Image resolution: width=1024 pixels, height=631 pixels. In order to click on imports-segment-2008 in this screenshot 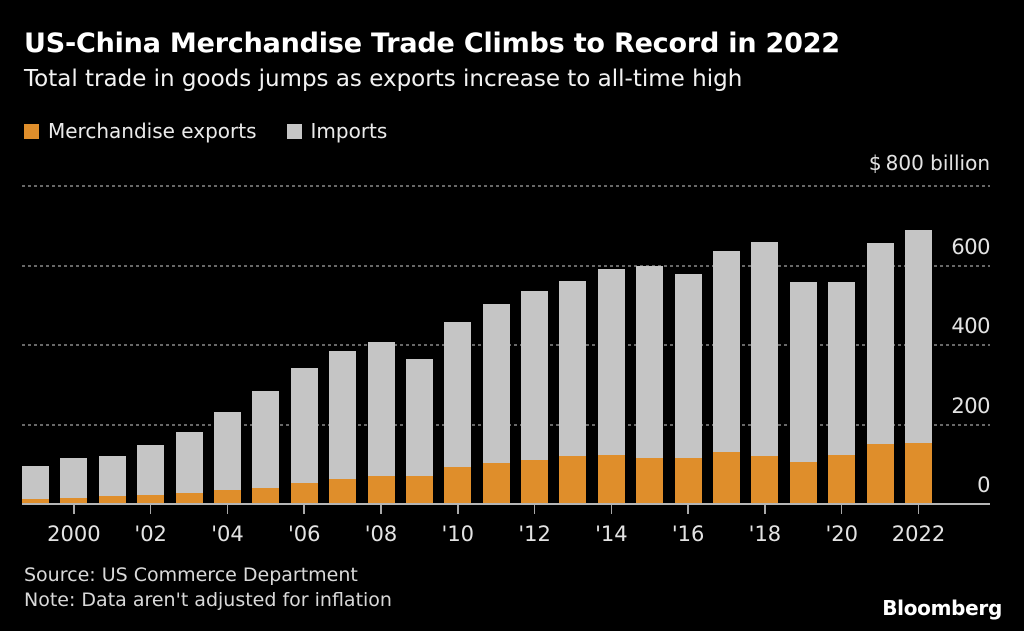, I will do `click(381, 409)`.